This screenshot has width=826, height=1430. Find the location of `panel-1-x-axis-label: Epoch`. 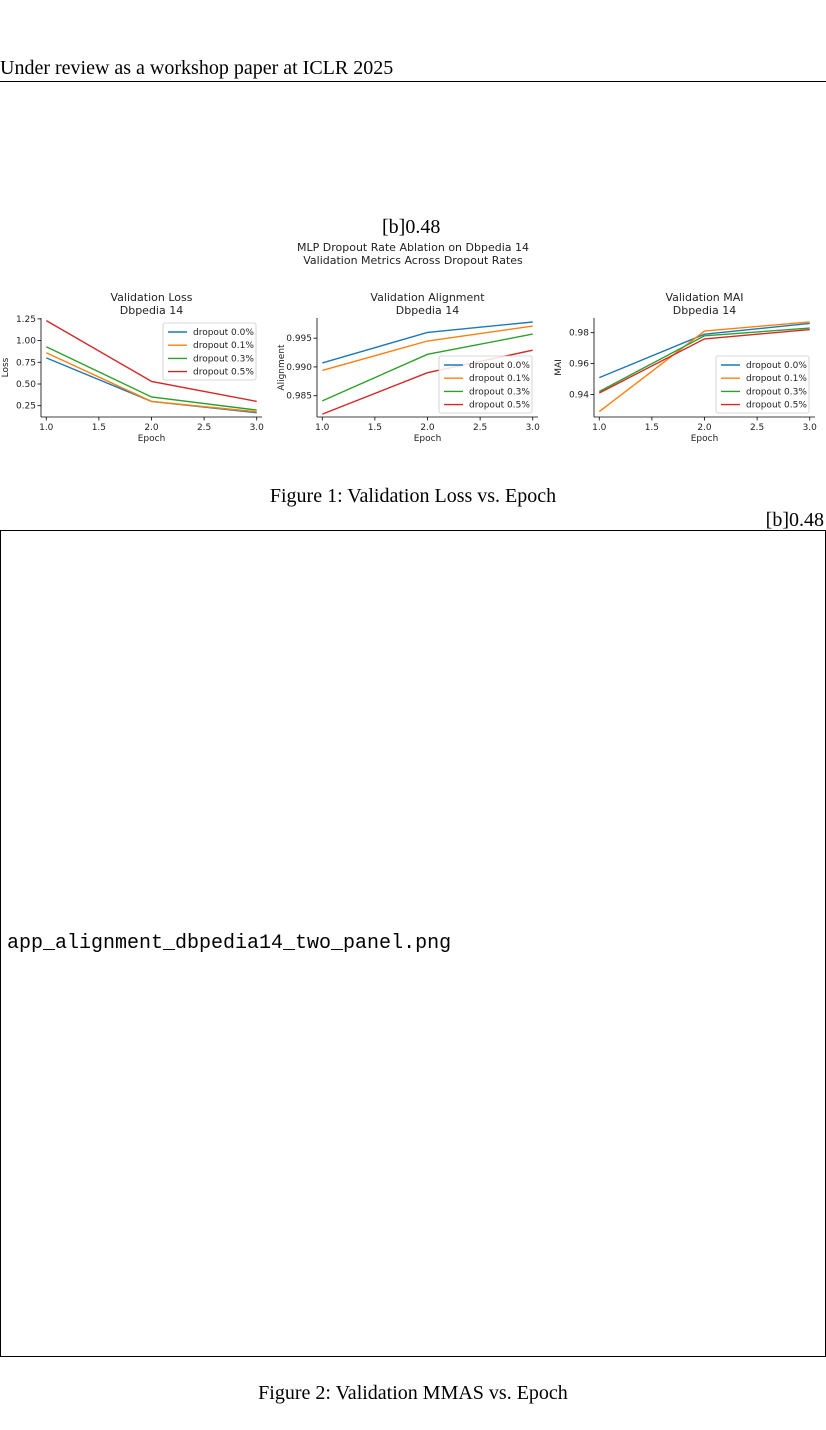

panel-1-x-axis-label: Epoch is located at coordinates (152, 439).